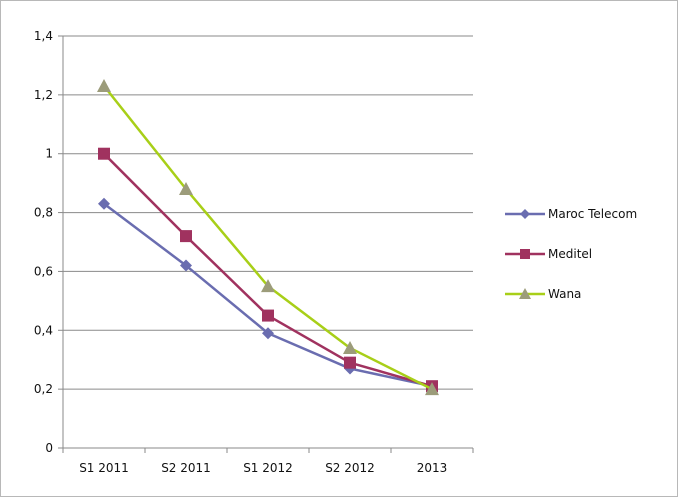 The image size is (678, 497). Describe the element at coordinates (48, 242) in the screenshot. I see `y-axis-ticks: 0 0,2 0,4 0,6 0,8 1 1,2 1,4` at that location.